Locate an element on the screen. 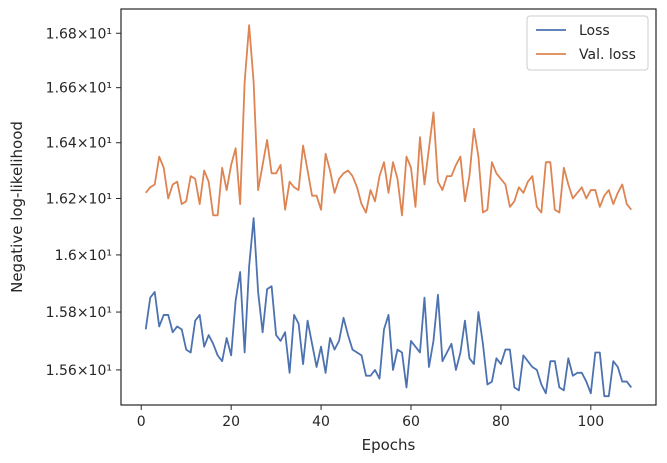  y-tick-label: 1.56×10¹ is located at coordinates (79, 371).